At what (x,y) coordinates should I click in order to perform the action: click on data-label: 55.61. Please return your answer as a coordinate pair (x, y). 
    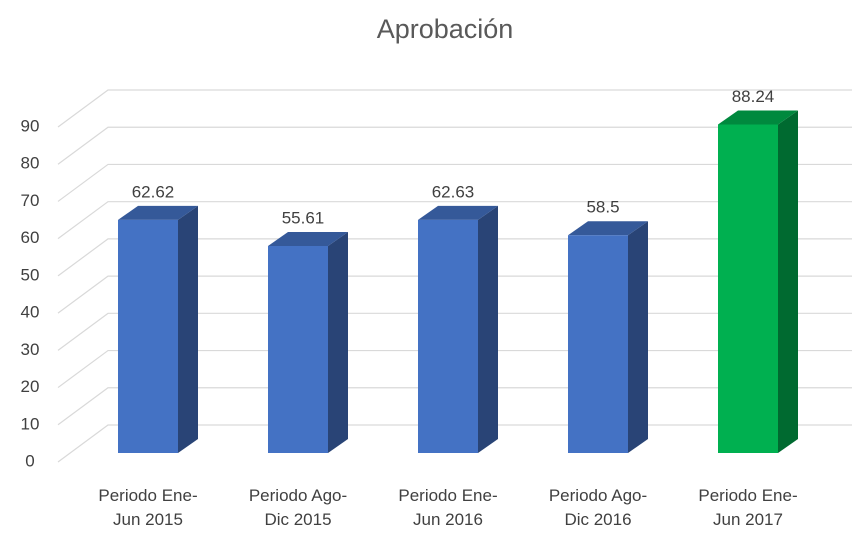
    Looking at the image, I should click on (303, 217).